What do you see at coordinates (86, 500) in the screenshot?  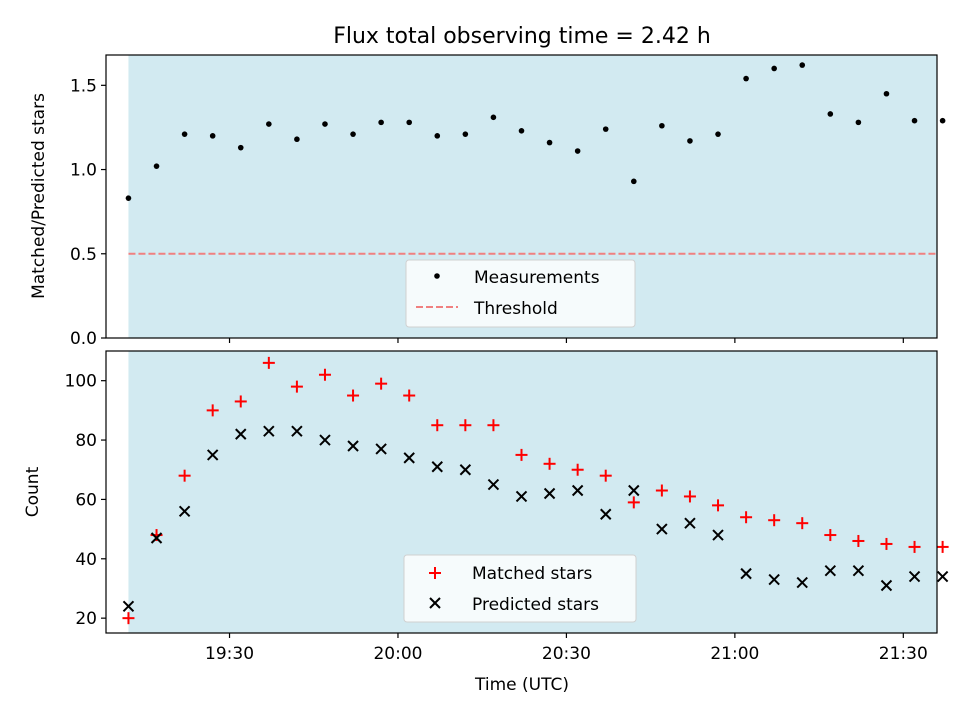 I see `count-ytick-label: 60` at bounding box center [86, 500].